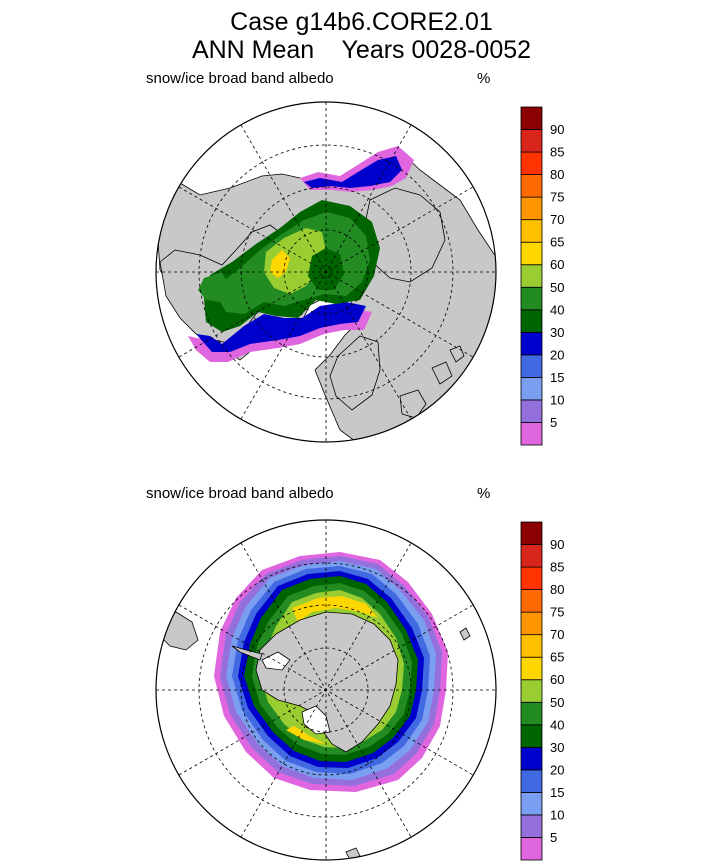 The width and height of the screenshot is (723, 864). I want to click on south-land-peninsula, so click(247, 653).